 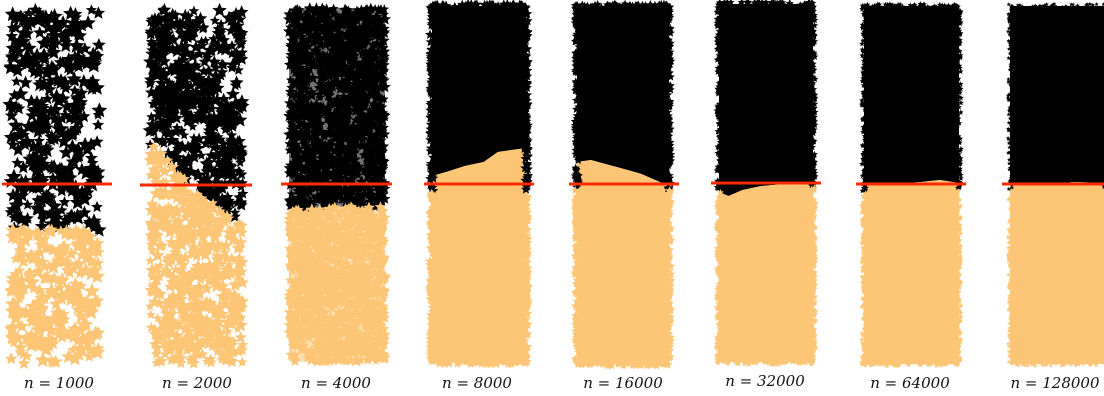 What do you see at coordinates (765, 381) in the screenshot?
I see `panel-label-n32000: n = 32000` at bounding box center [765, 381].